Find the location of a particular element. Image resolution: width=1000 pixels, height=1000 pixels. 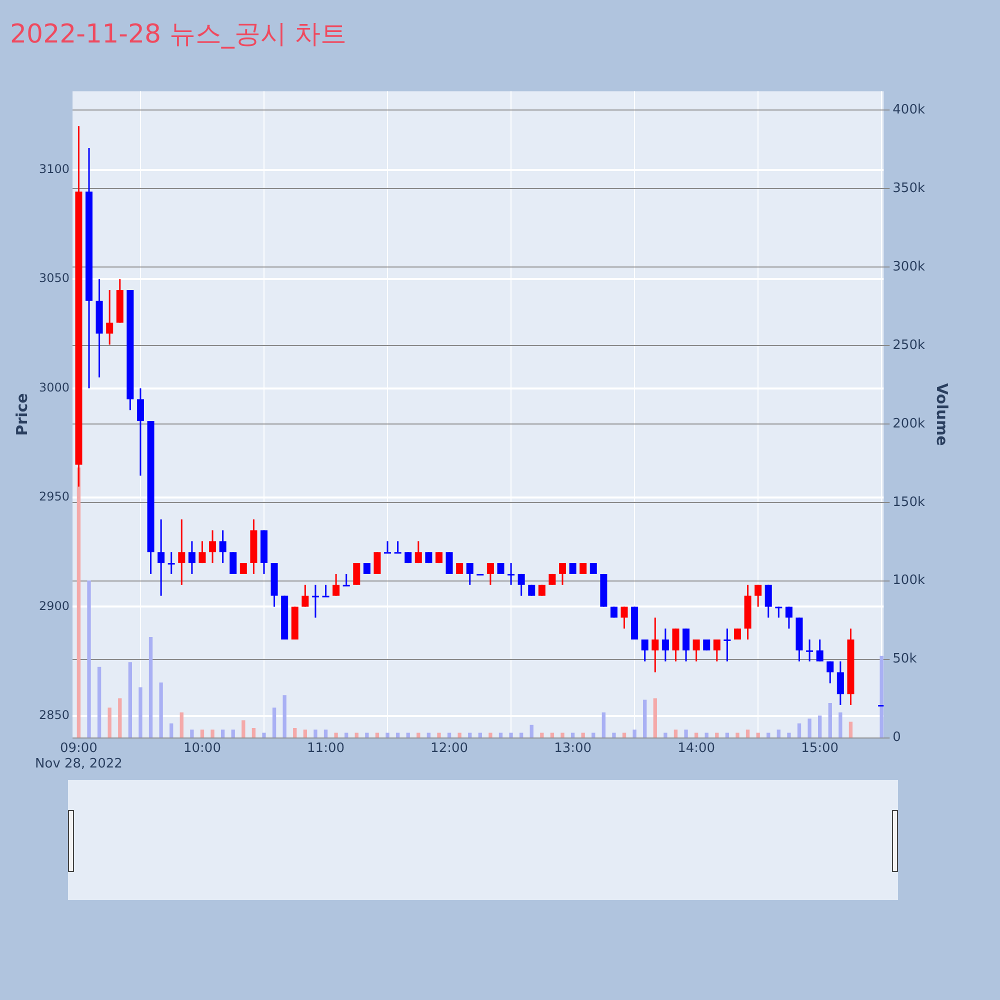

x-tick-label: 13:00 is located at coordinates (573, 748).